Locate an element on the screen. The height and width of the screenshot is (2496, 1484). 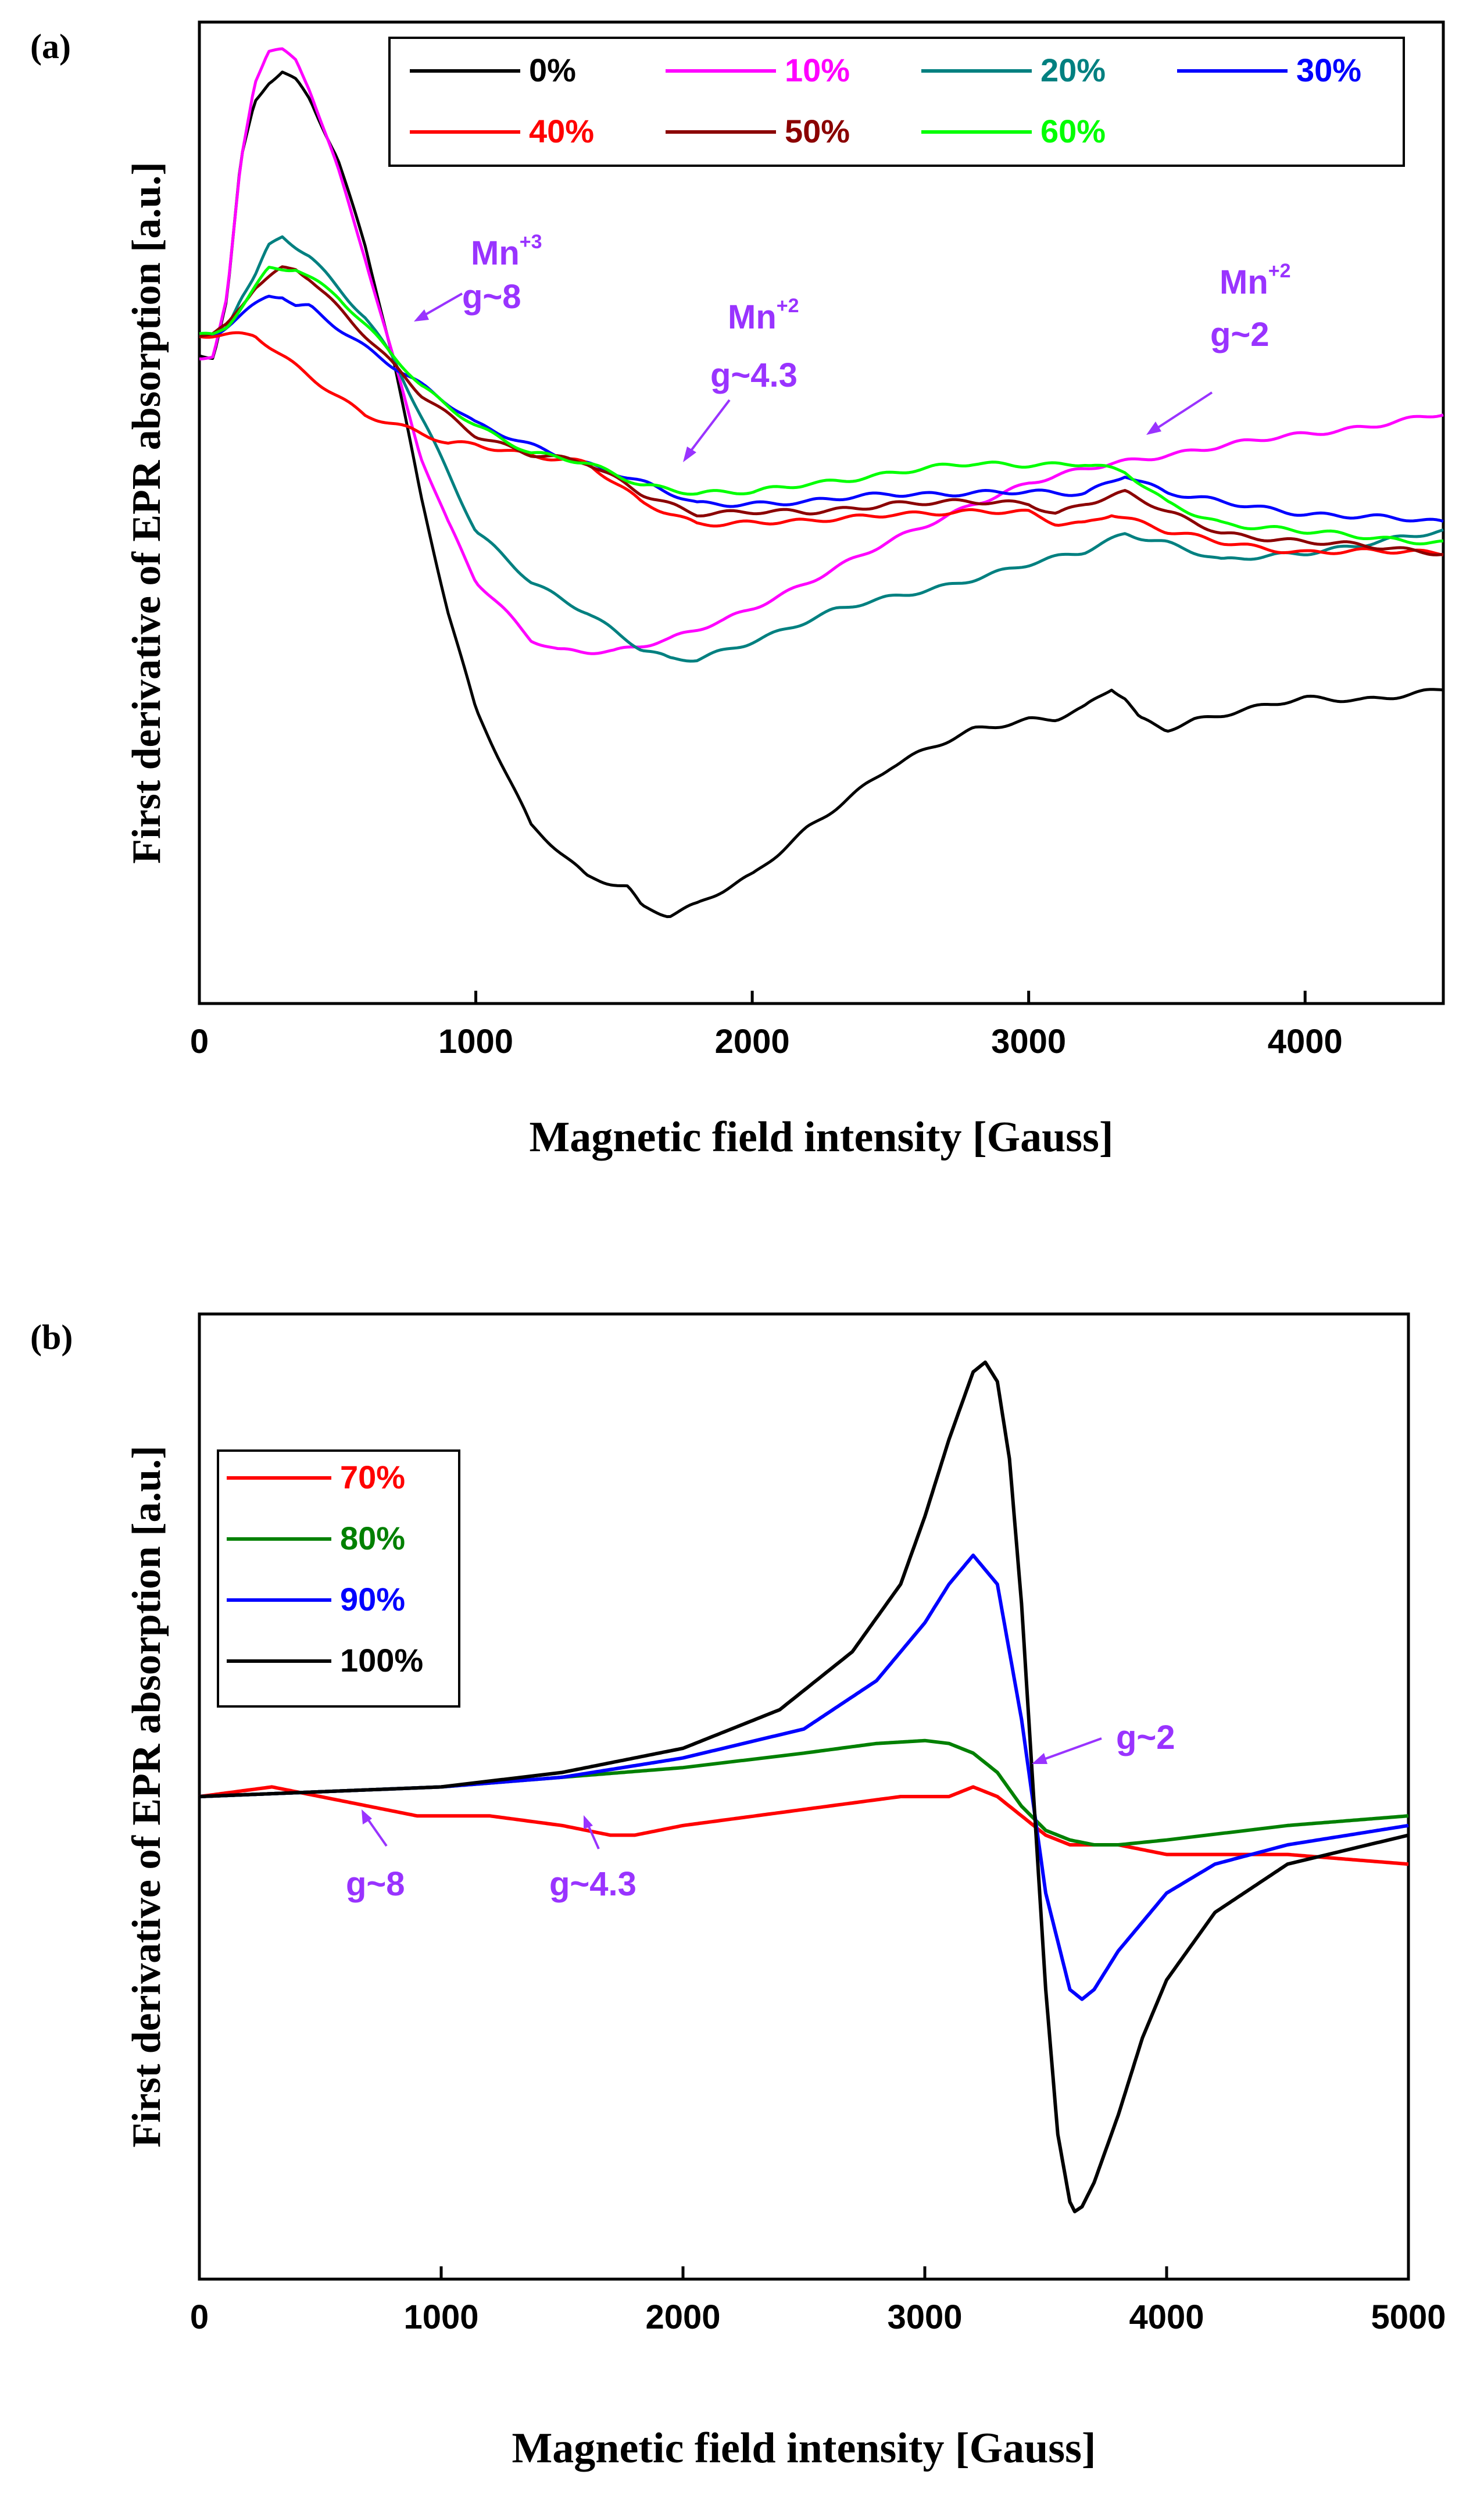
annotation-b-g8-text: g~8 is located at coordinates (375, 1884).